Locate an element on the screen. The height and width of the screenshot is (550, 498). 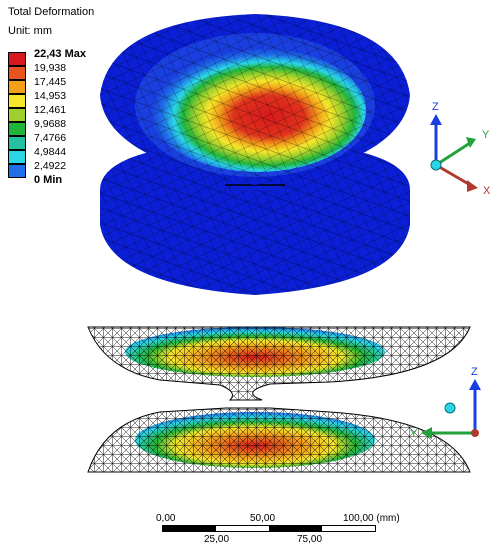
result-unit: Unit: mm is located at coordinates (30, 31).